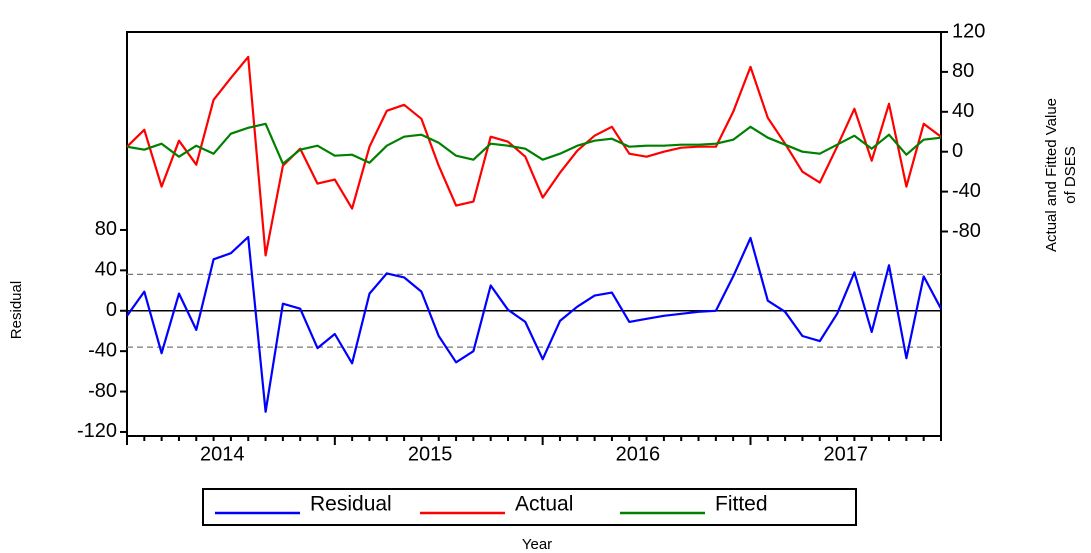 Image resolution: width=1091 pixels, height=553 pixels. Describe the element at coordinates (534, 143) in the screenshot. I see `series-line` at that location.